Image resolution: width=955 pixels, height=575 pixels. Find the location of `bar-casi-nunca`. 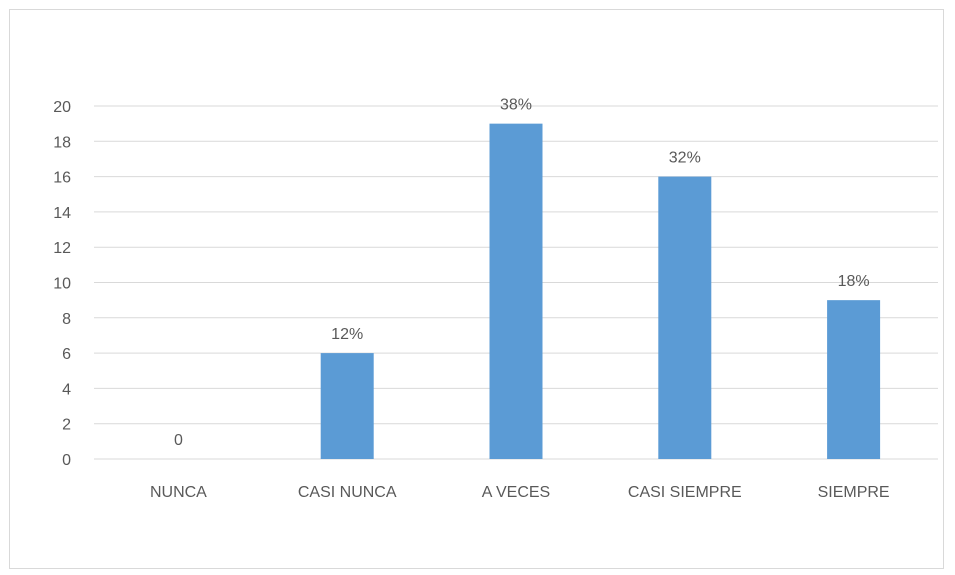

bar-casi-nunca is located at coordinates (347, 406).